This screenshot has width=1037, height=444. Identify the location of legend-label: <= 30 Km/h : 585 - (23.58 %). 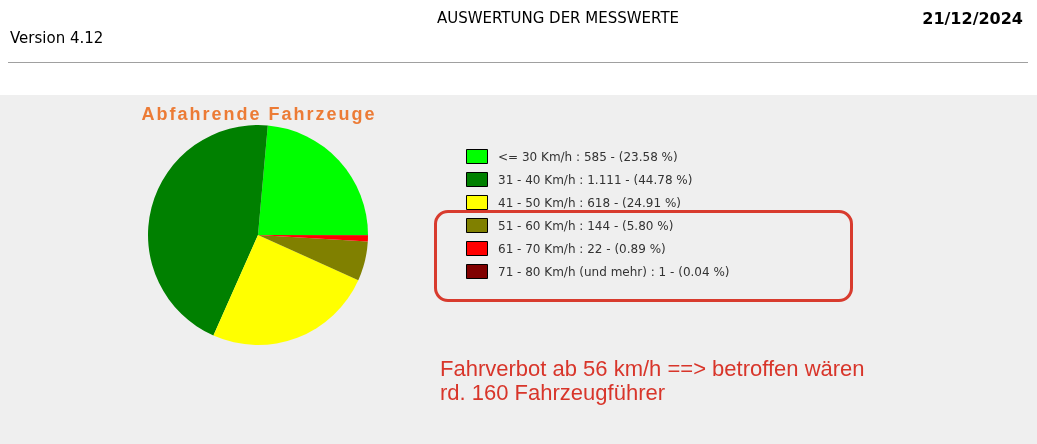
(588, 156).